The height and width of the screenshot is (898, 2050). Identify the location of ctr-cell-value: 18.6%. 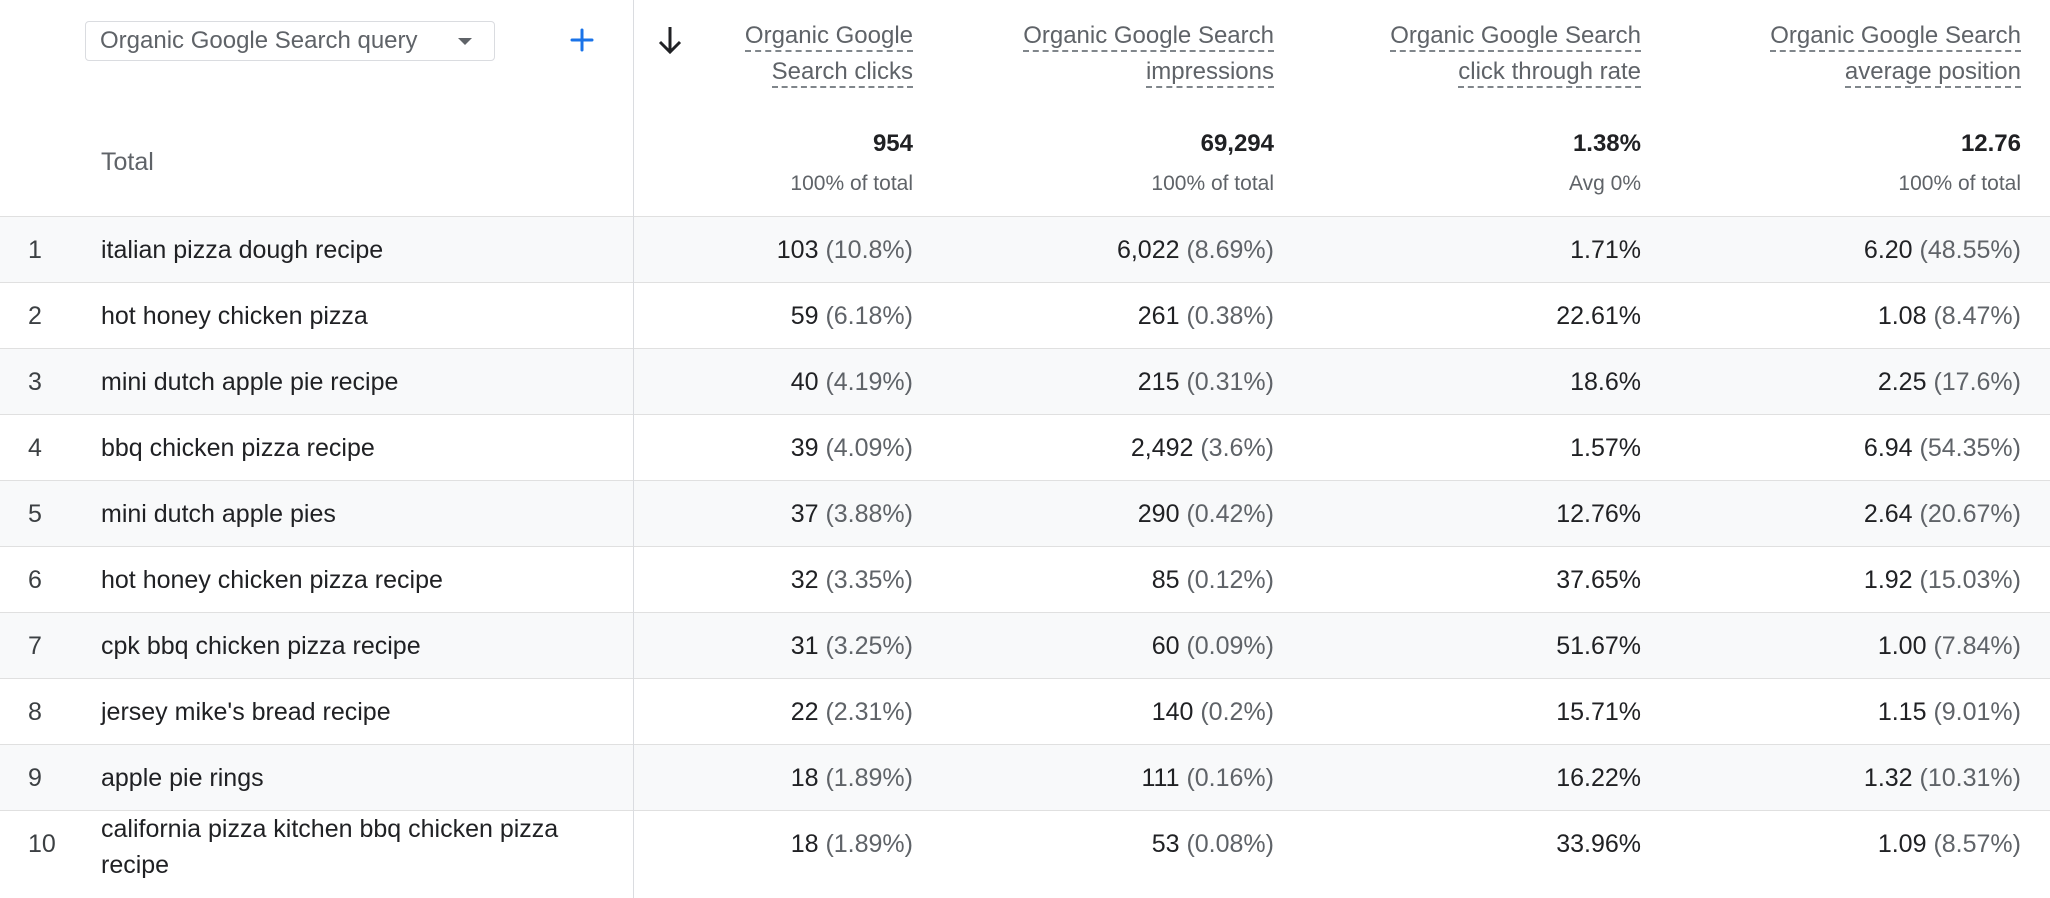
(1605, 382).